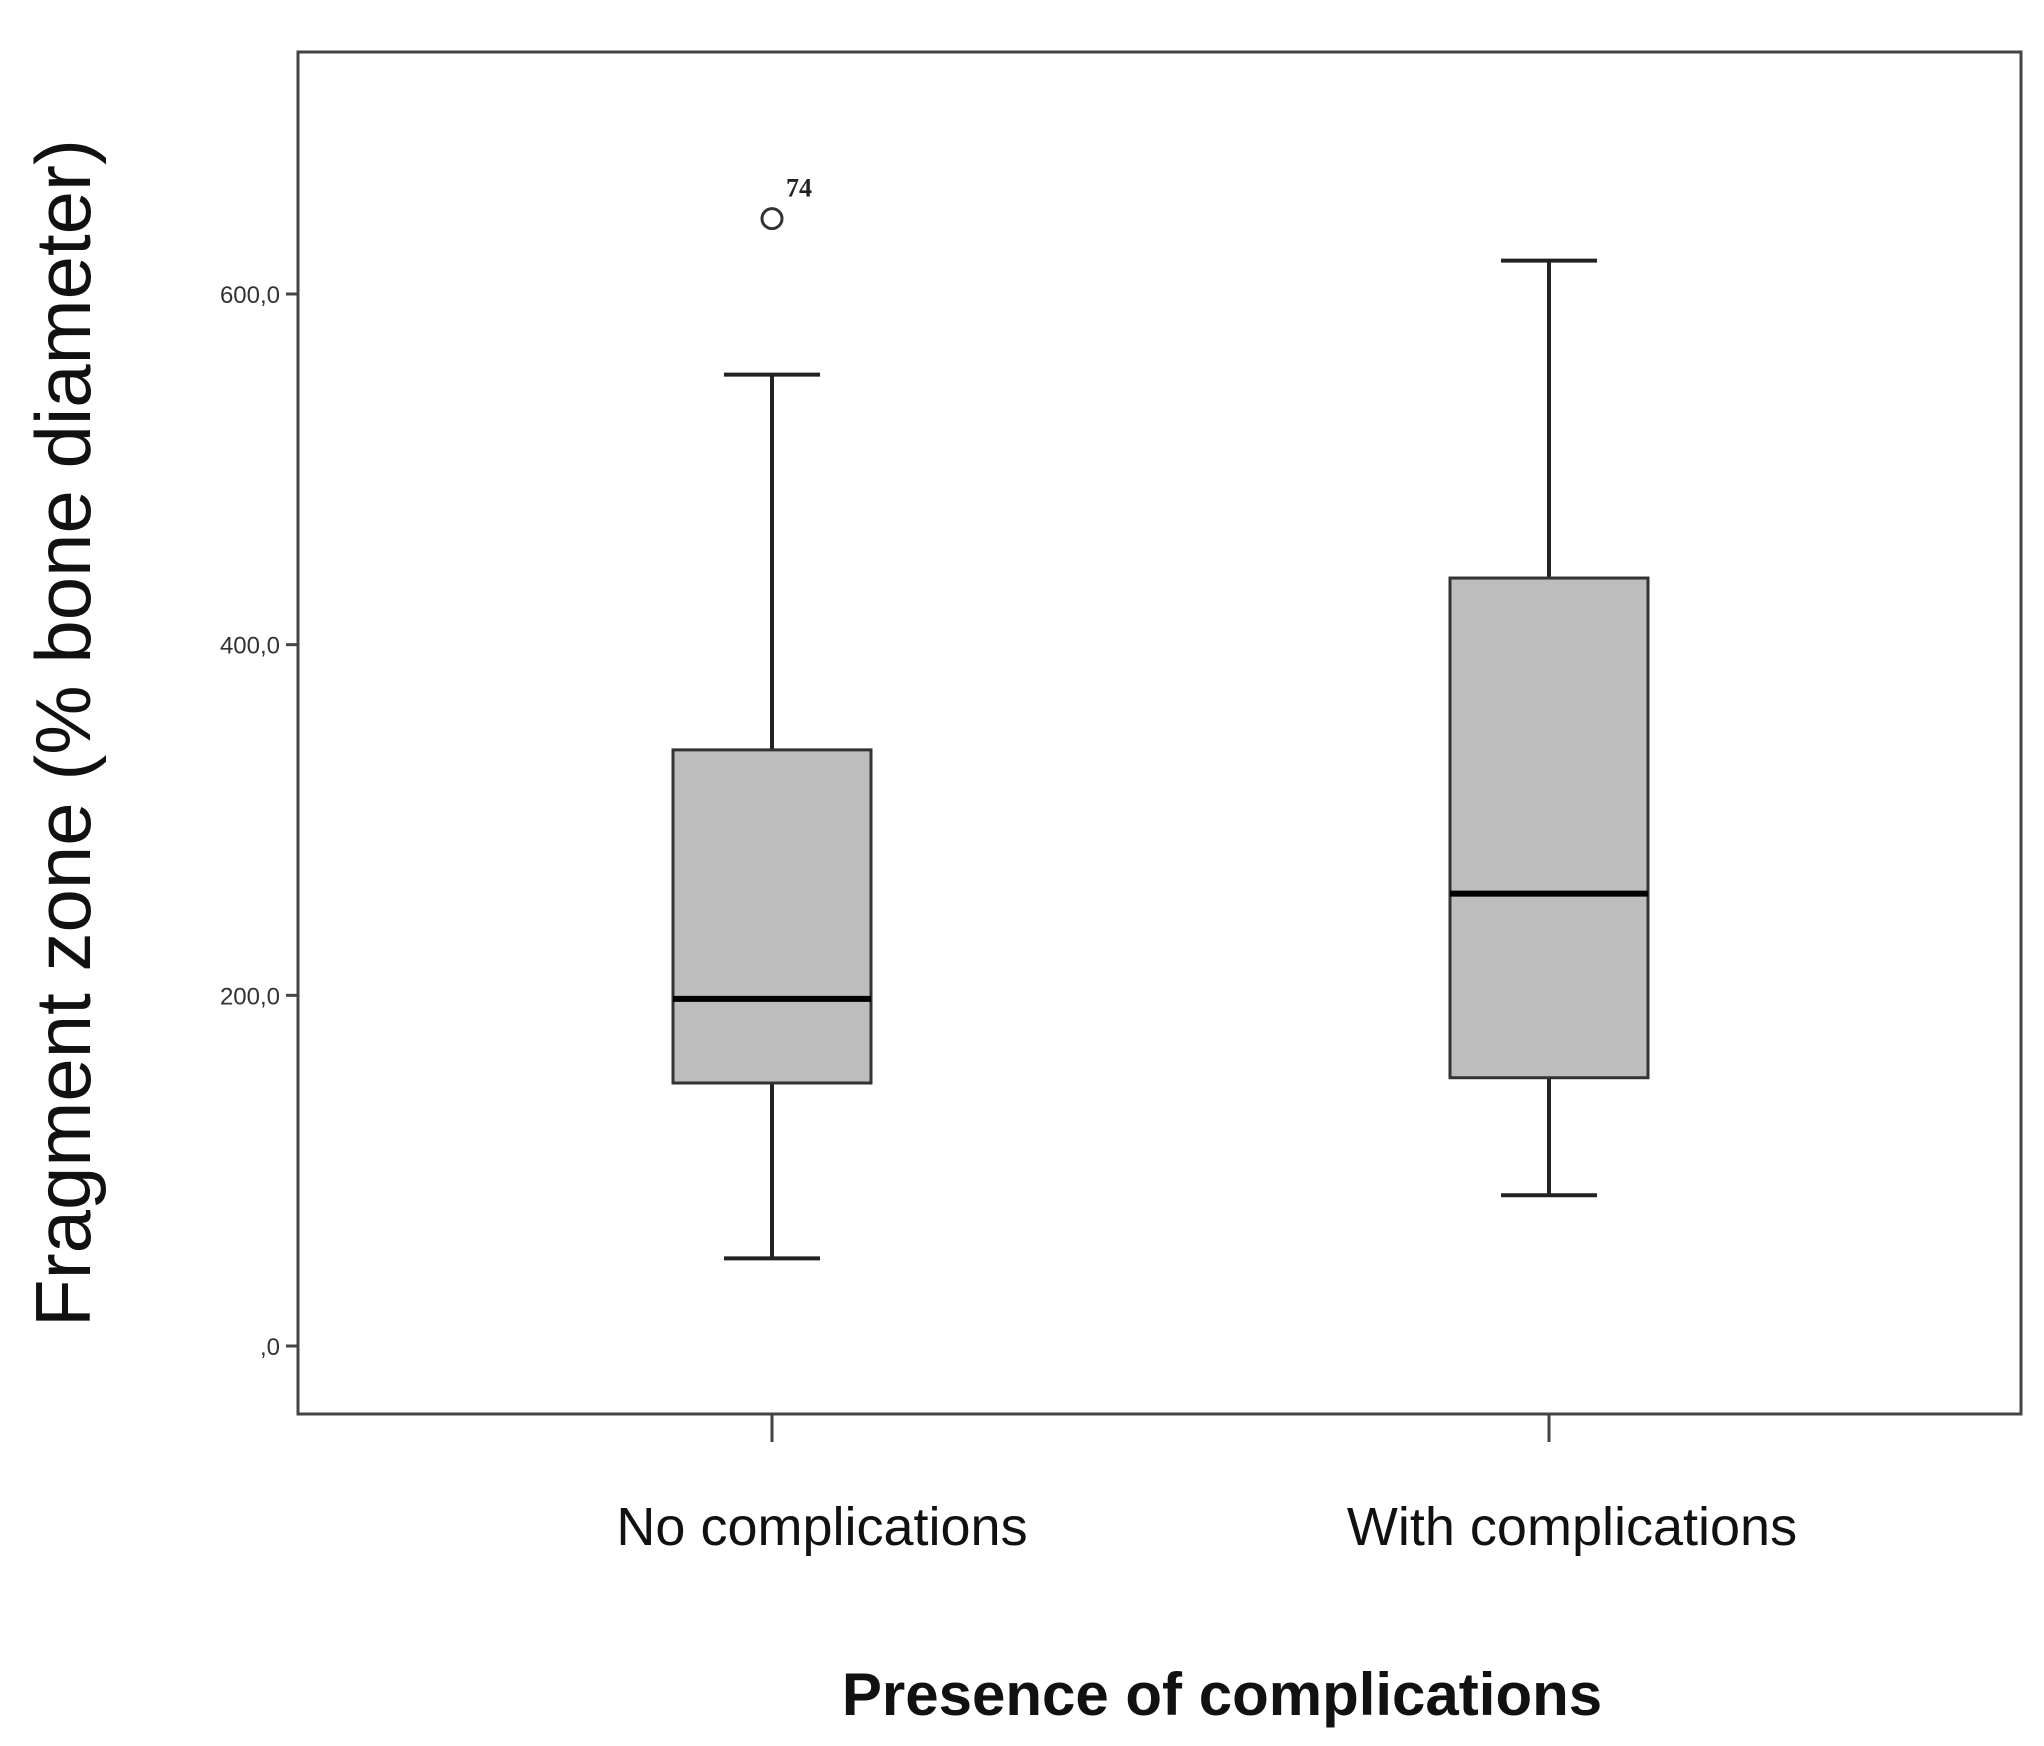  Describe the element at coordinates (270, 1347) in the screenshot. I see `y-tick-label: ,0` at that location.